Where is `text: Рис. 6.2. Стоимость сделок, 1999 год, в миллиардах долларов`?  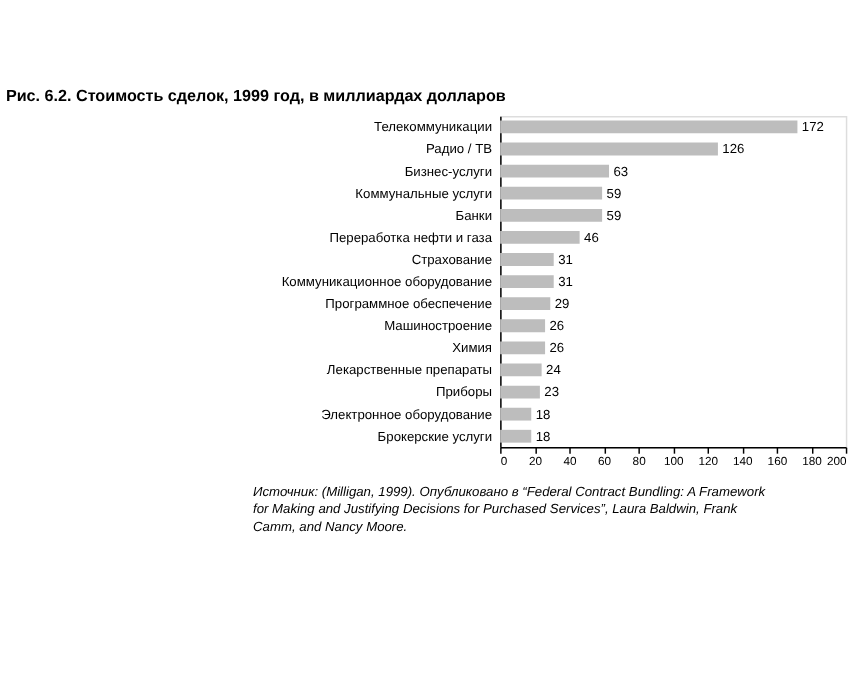 text: Рис. 6.2. Стоимость сделок, 1999 год, в миллиардах долларов is located at coordinates (255, 96).